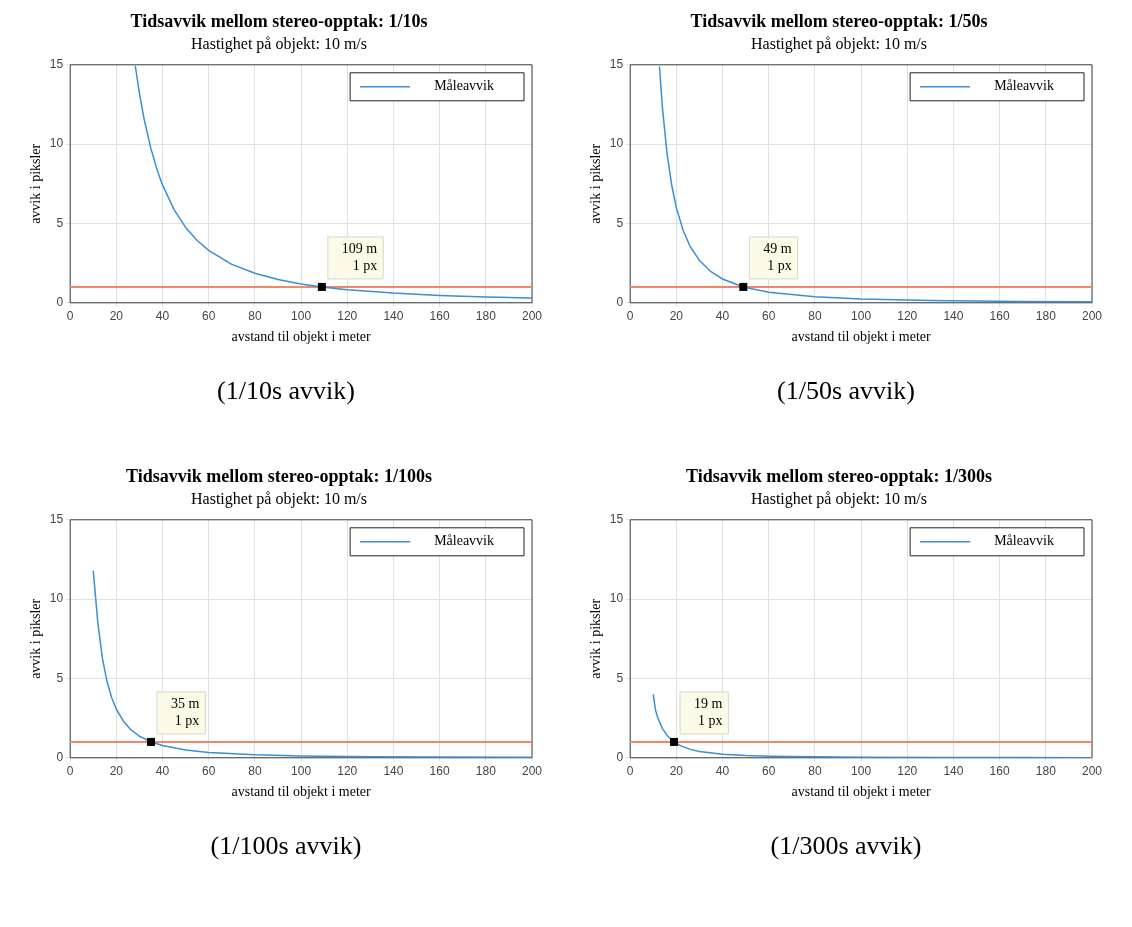  Describe the element at coordinates (846, 391) in the screenshot. I see `text: (1/50s avvik)` at that location.